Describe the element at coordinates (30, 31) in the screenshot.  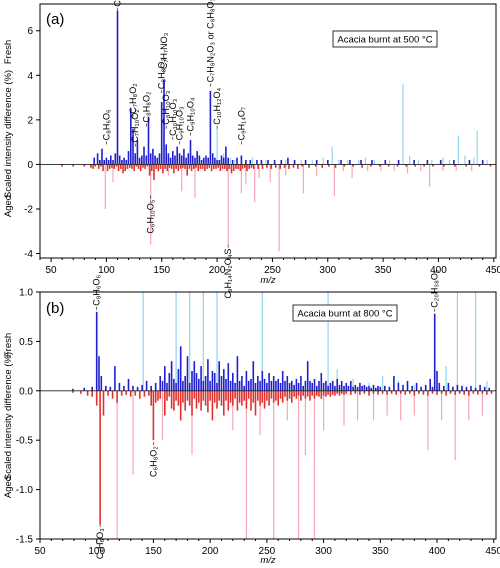
I see `y-tick-label: 6` at that location.